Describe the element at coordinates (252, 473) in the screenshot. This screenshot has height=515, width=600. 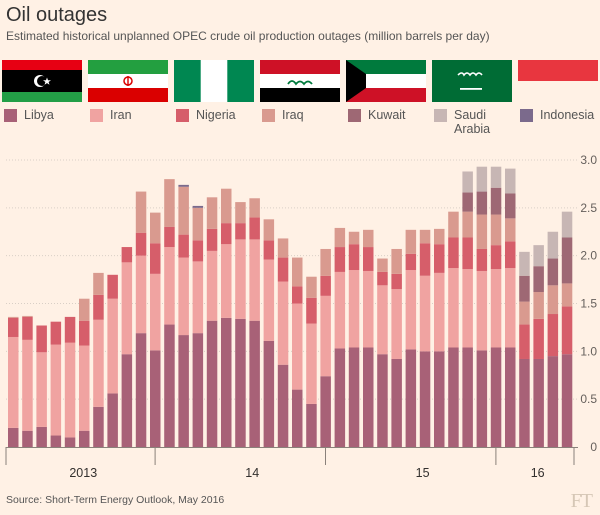
I see `x-tick-label: 14` at that location.